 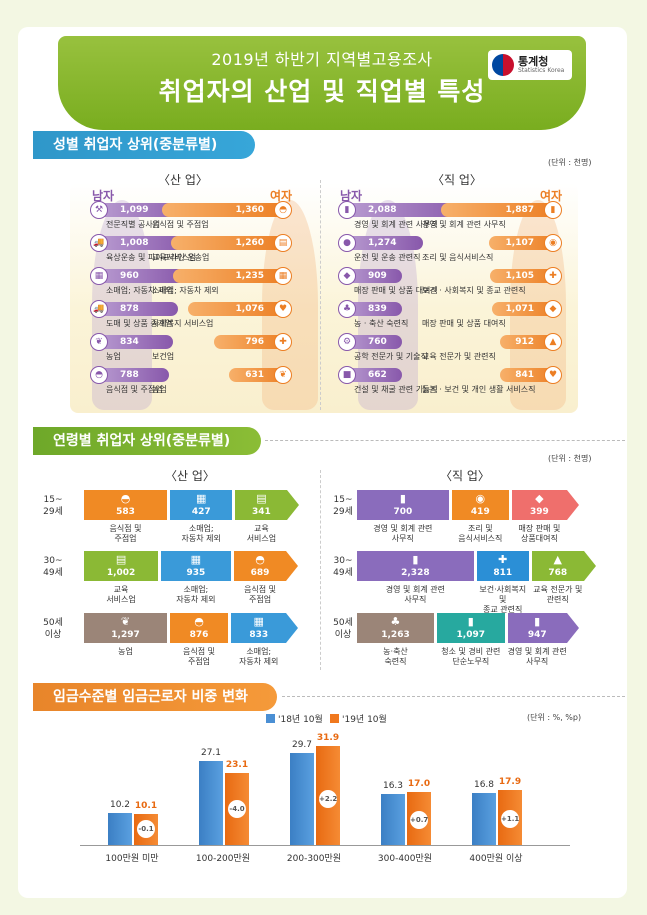 What do you see at coordinates (196, 573) in the screenshot?
I see `industry-age-value: 935` at bounding box center [196, 573].